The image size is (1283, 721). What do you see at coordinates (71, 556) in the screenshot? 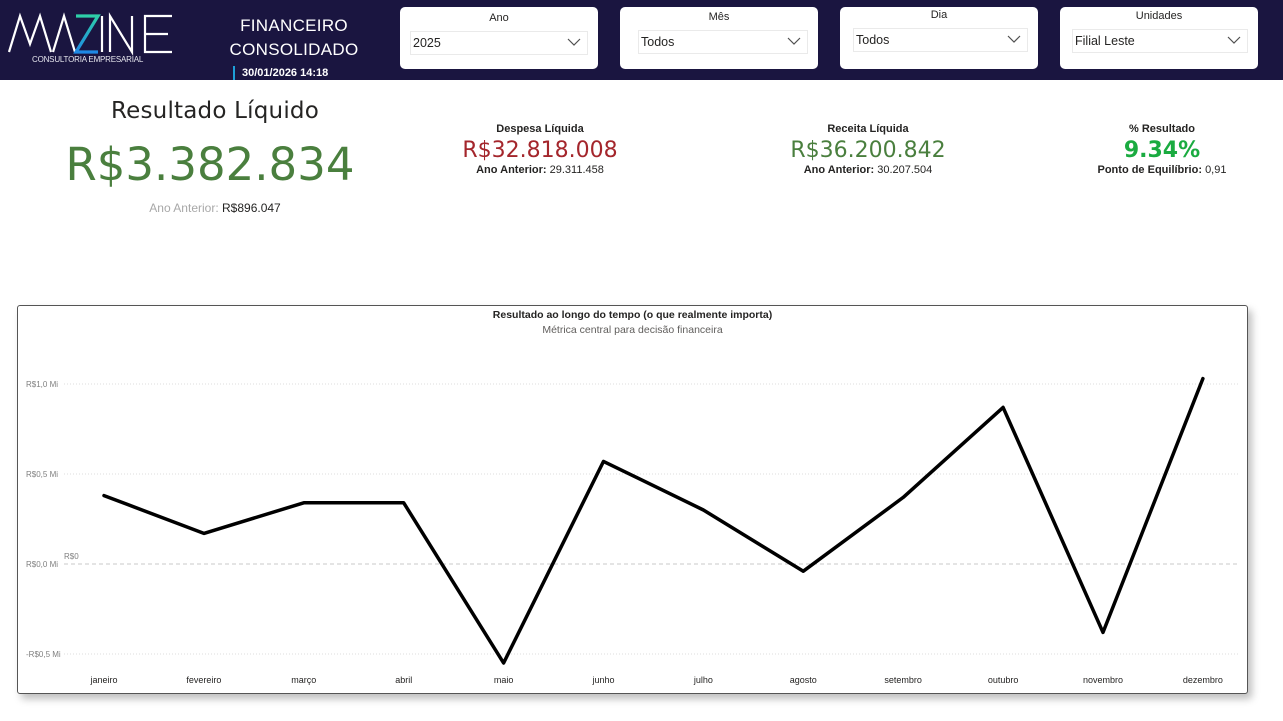
I see `reference-line-label: R$0` at bounding box center [71, 556].